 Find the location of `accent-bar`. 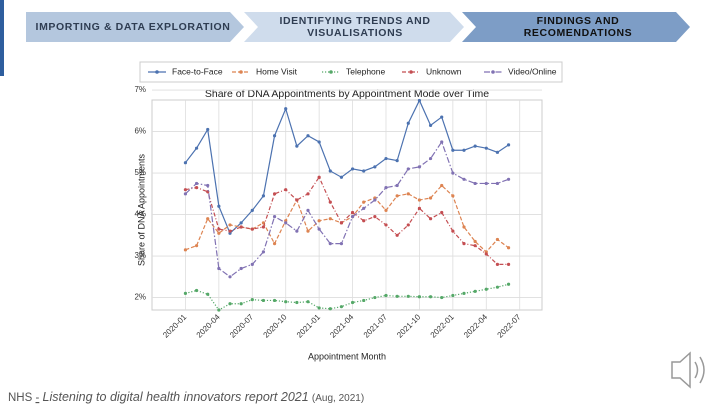

accent-bar is located at coordinates (2, 38).